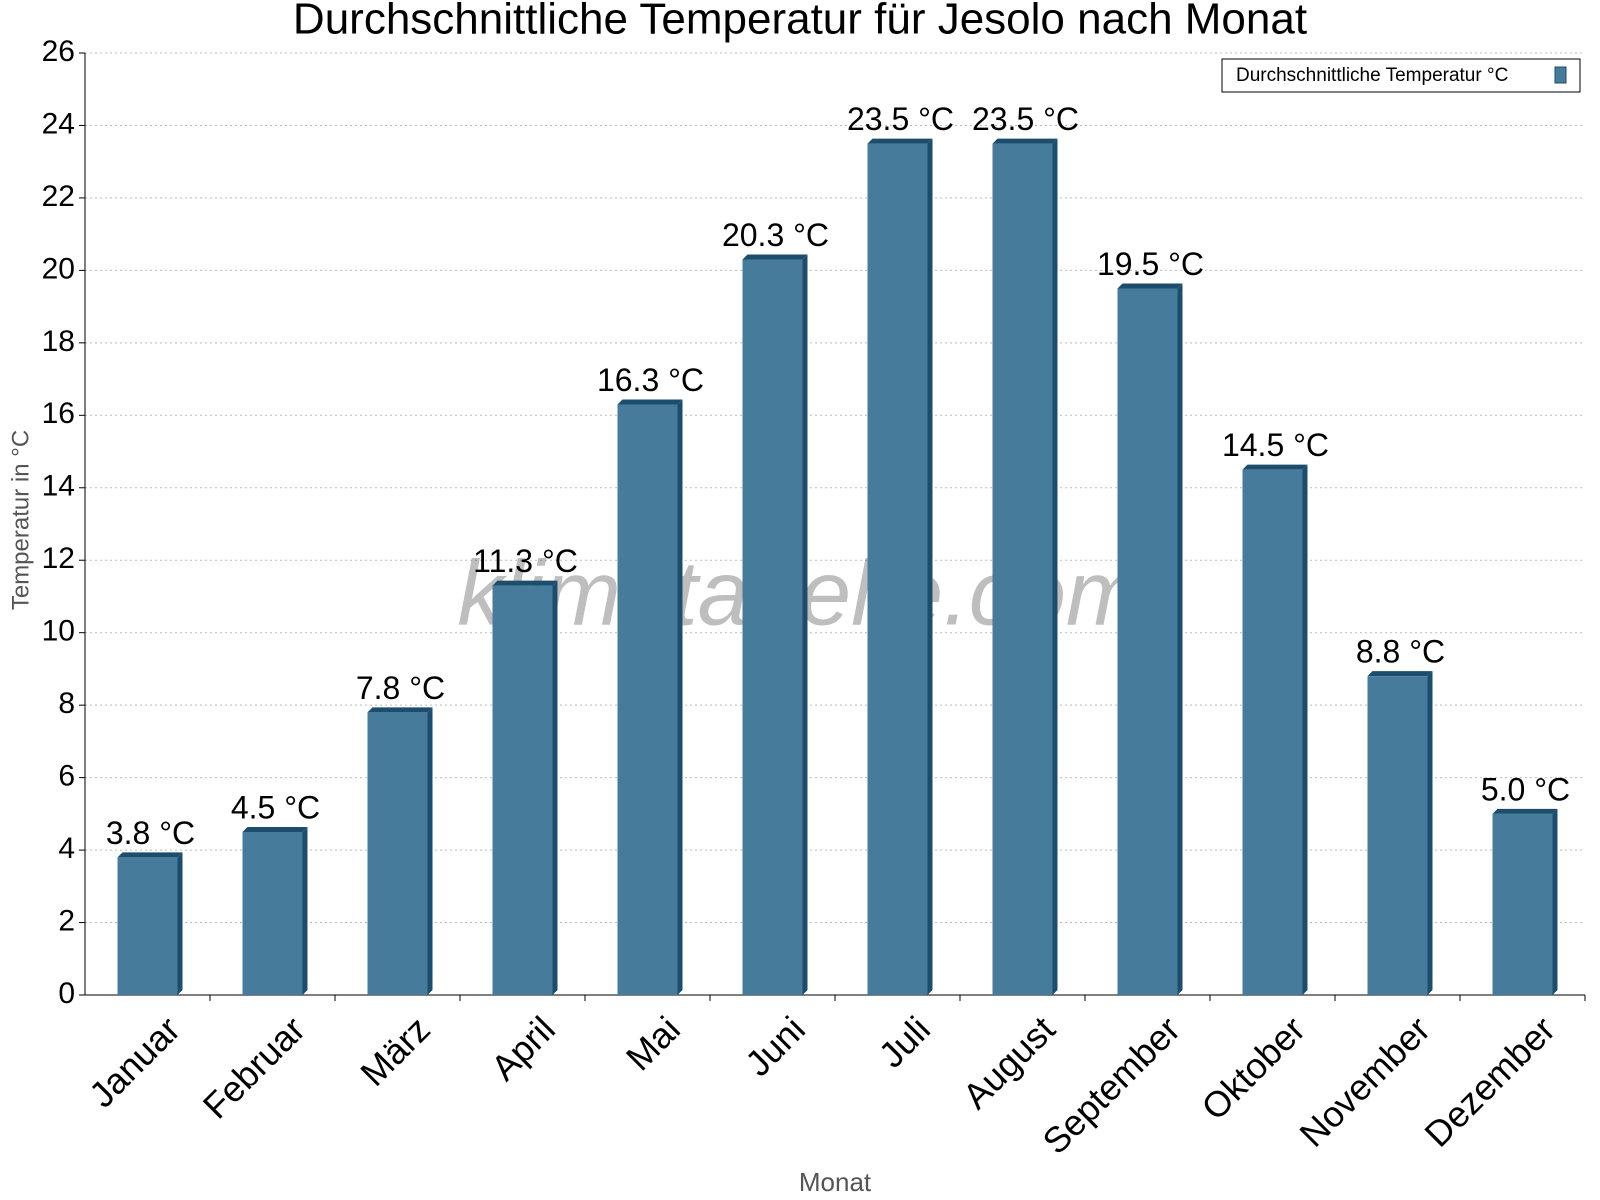 The width and height of the screenshot is (1600, 1200). What do you see at coordinates (20, 520) in the screenshot?
I see `y-axis-title: Temperatur in °C` at bounding box center [20, 520].